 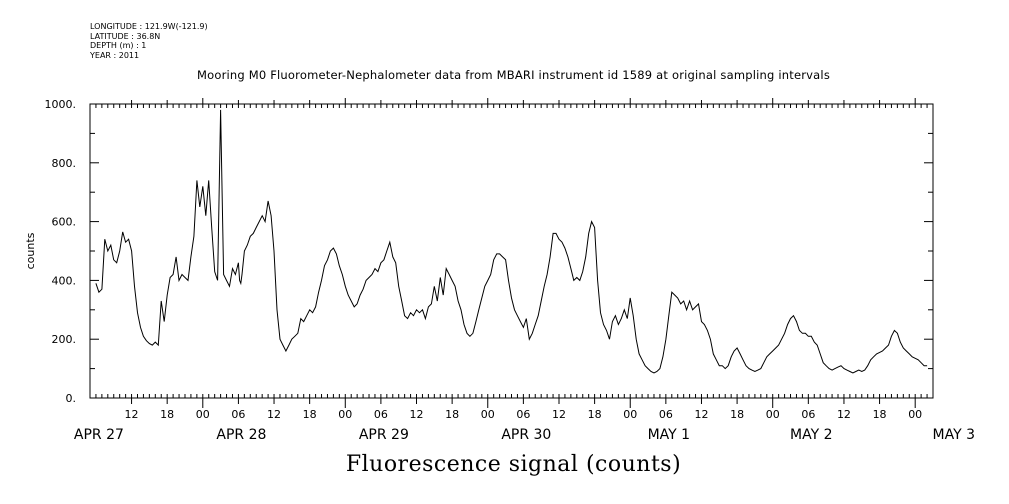 I want to click on latitude-text: LATITUDE : 36.8N, so click(x=125, y=36).